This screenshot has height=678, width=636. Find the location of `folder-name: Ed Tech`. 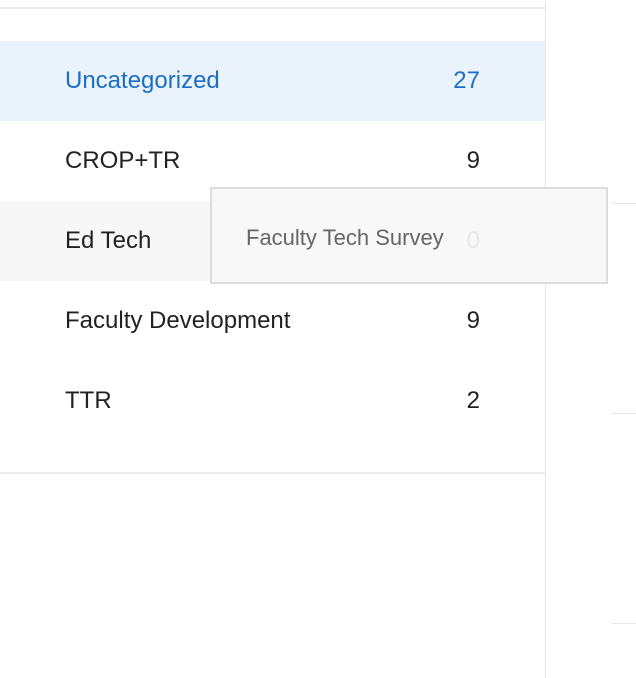

folder-name: Ed Tech is located at coordinates (108, 240).